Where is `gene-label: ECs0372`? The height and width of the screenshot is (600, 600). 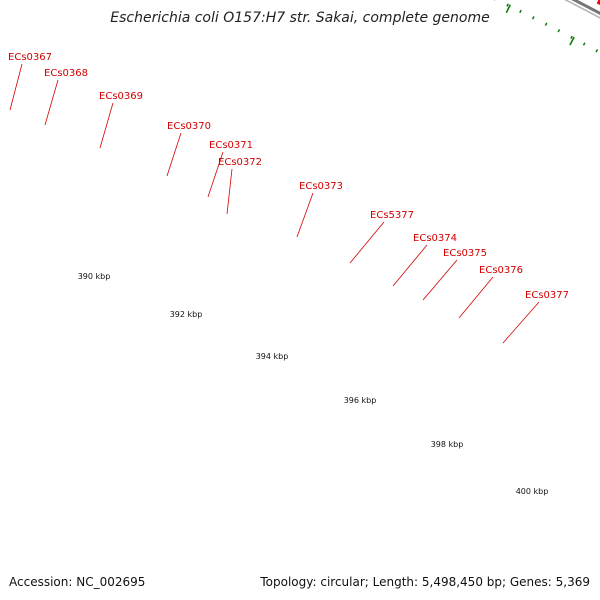 gene-label: ECs0372 is located at coordinates (240, 162).